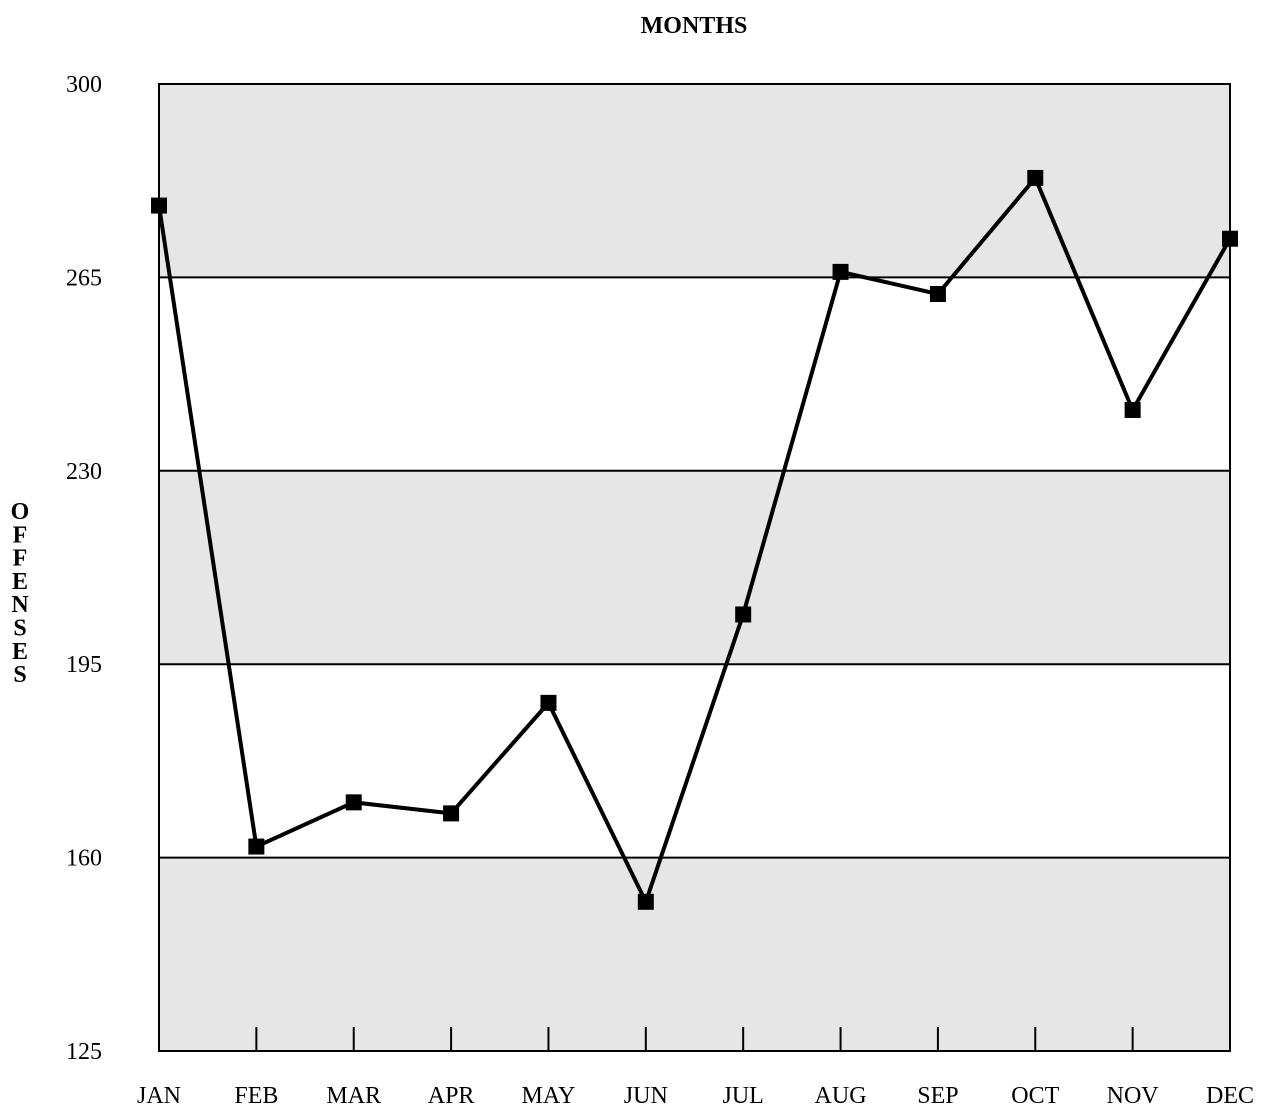  Describe the element at coordinates (743, 1096) in the screenshot. I see `x-tick-label: JUL` at that location.